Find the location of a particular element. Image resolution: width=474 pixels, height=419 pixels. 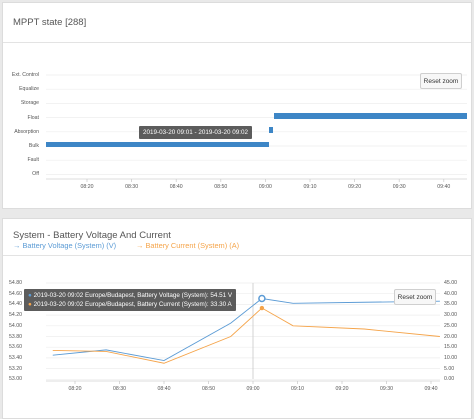

current-axis-label: 0.00 is located at coordinates (449, 379).